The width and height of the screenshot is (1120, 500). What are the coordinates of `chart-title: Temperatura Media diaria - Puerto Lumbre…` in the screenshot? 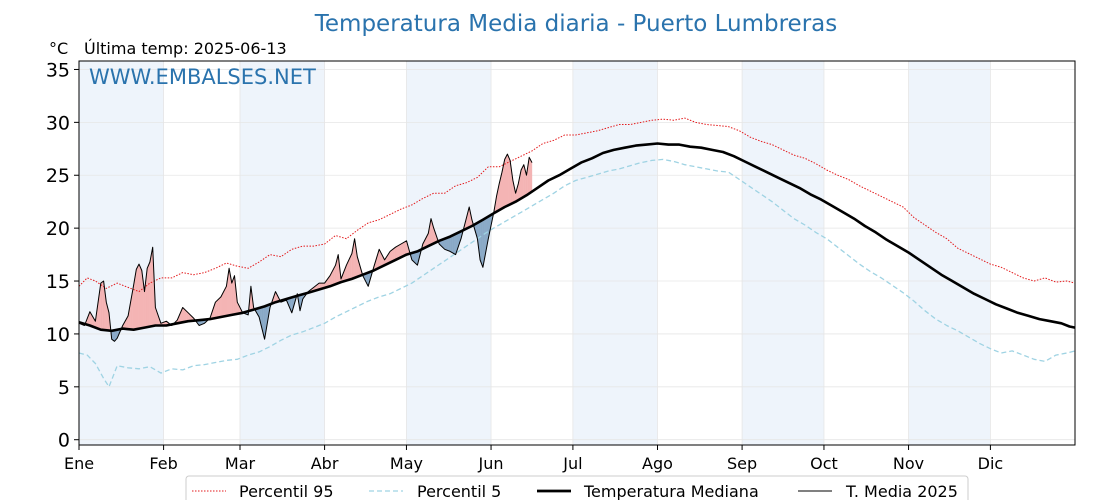 It's located at (575, 24).